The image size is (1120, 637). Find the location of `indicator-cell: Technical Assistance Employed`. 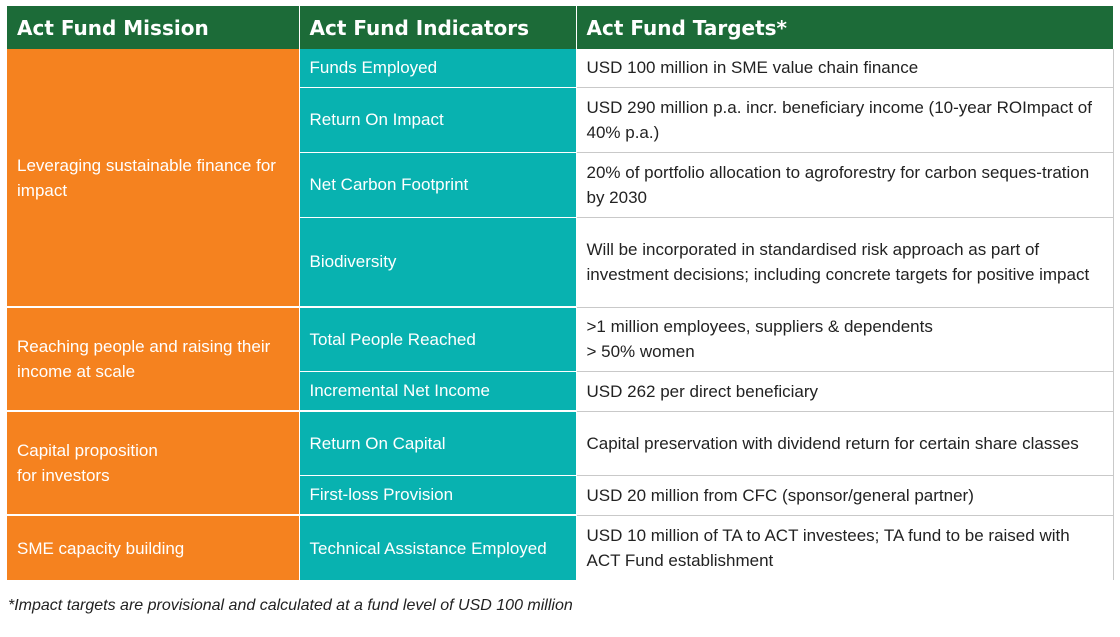

indicator-cell: Technical Assistance Employed is located at coordinates (438, 547).